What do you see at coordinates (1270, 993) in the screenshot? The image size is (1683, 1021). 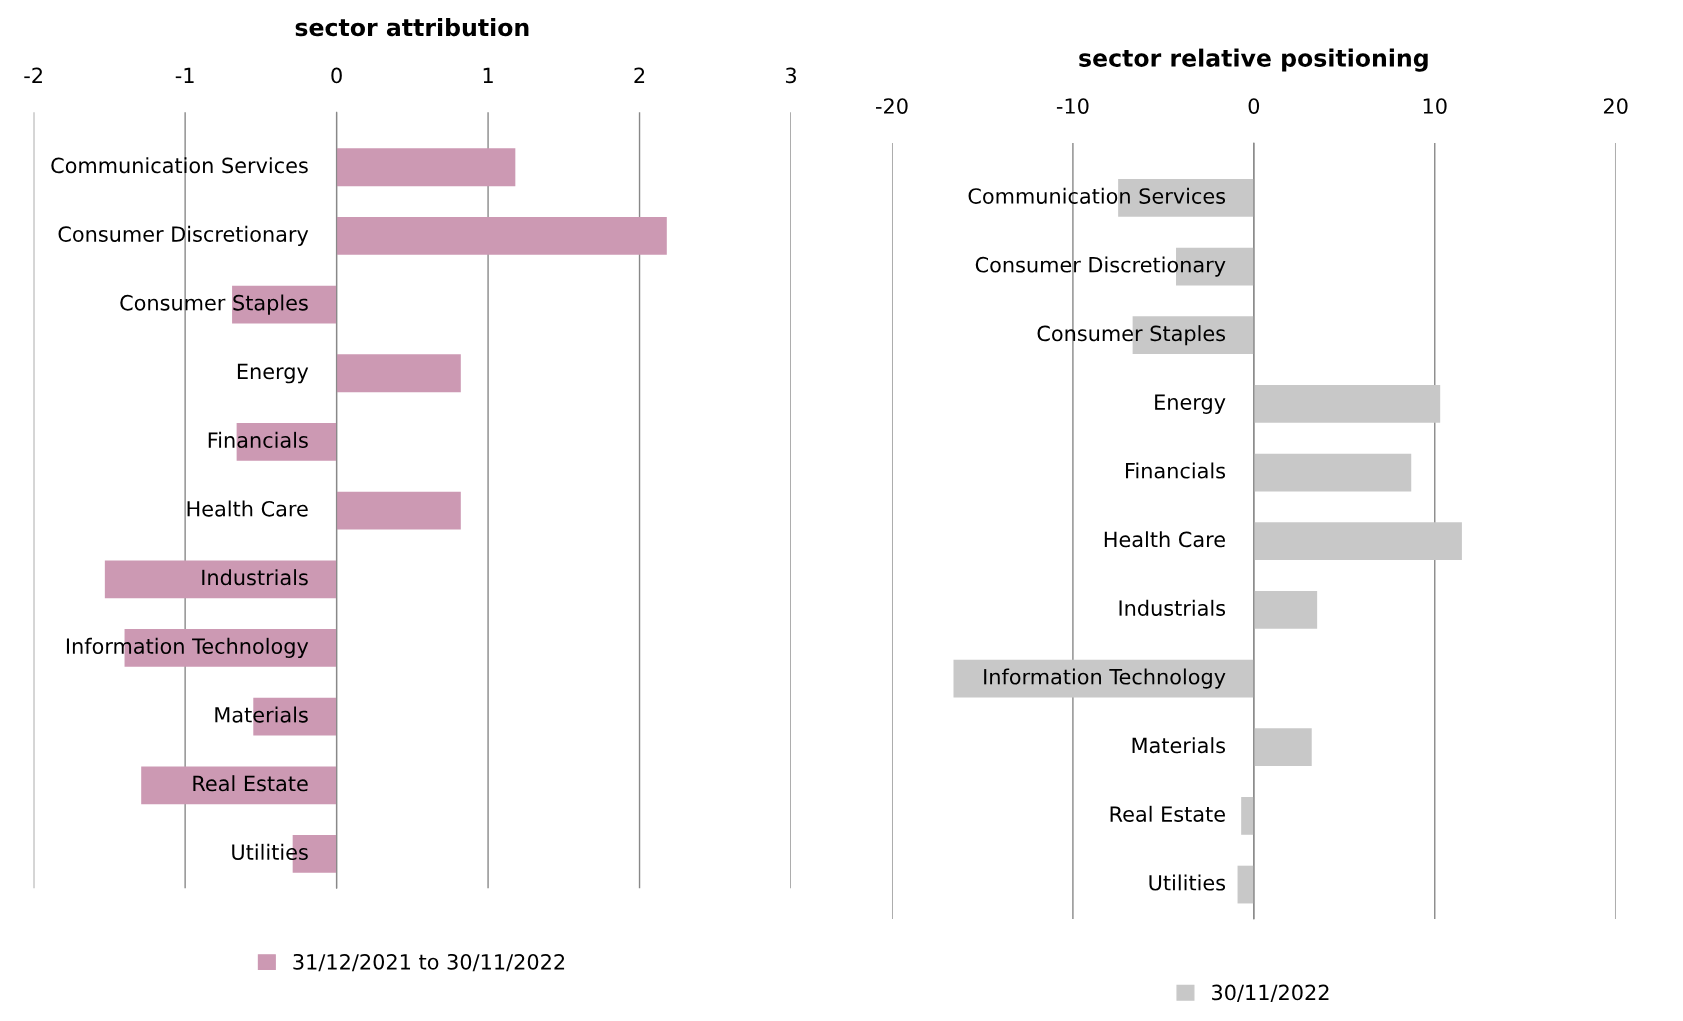 I see `legend-label: 30/11/2022` at bounding box center [1270, 993].